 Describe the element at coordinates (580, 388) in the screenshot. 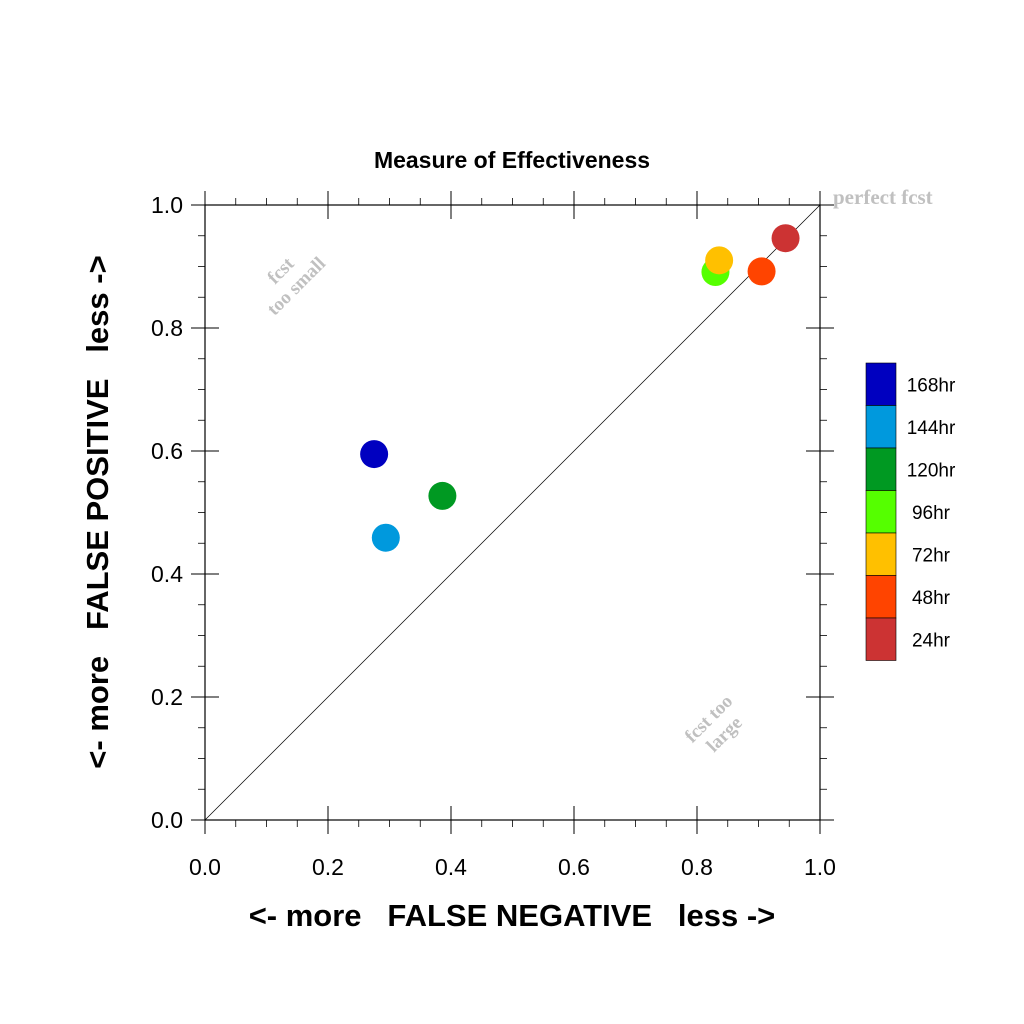

I see `data-points` at that location.